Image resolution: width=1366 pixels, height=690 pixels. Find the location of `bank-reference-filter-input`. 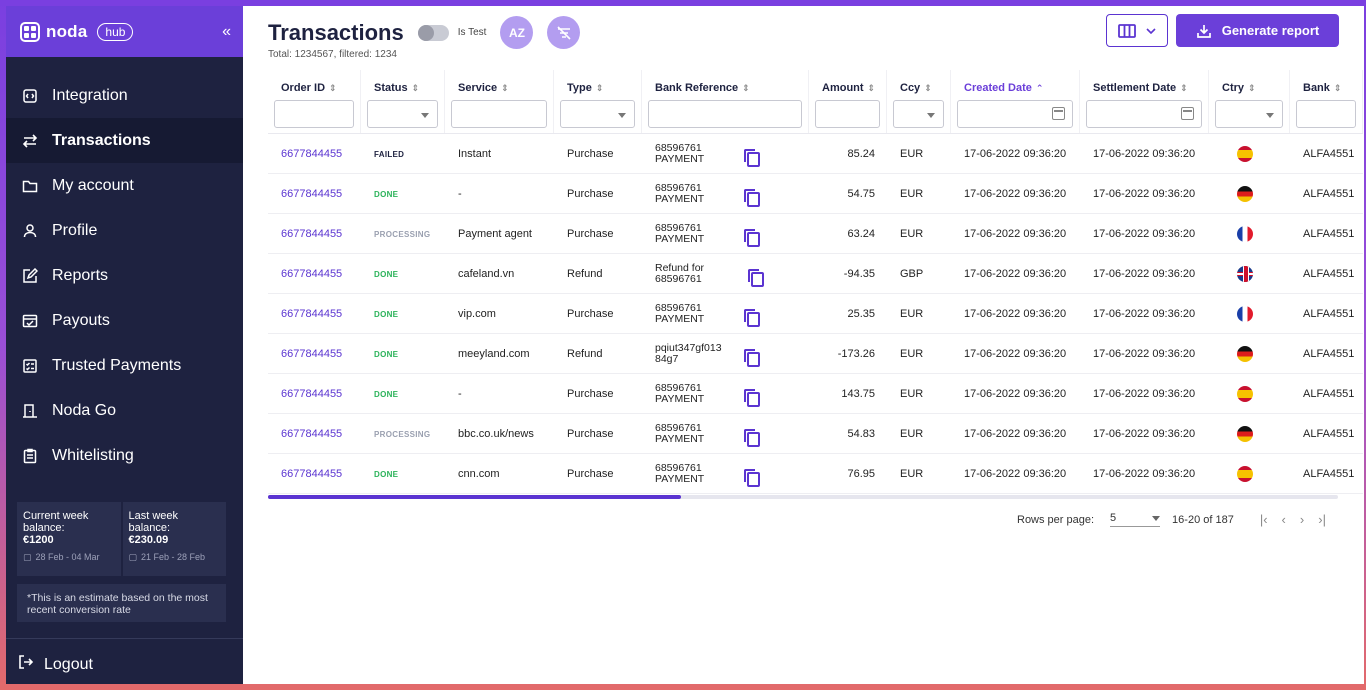

bank-reference-filter-input is located at coordinates (725, 114).